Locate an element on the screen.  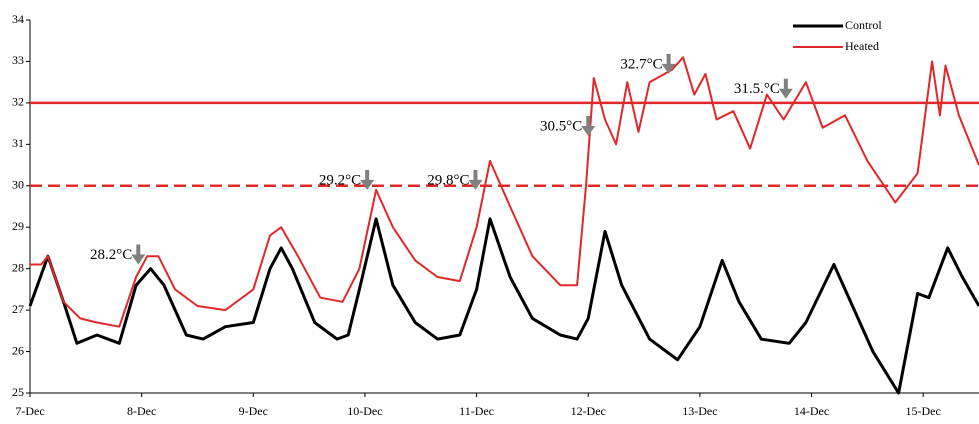
y-tick-label: 32 is located at coordinates (18, 102).